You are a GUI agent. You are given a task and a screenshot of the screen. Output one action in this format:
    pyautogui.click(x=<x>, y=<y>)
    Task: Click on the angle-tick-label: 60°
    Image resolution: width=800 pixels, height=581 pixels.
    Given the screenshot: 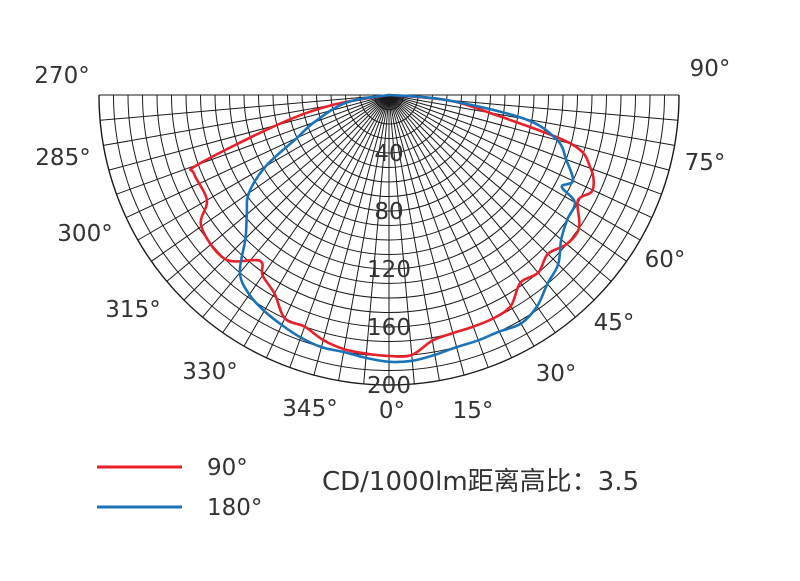 What is the action you would take?
    pyautogui.click(x=665, y=260)
    